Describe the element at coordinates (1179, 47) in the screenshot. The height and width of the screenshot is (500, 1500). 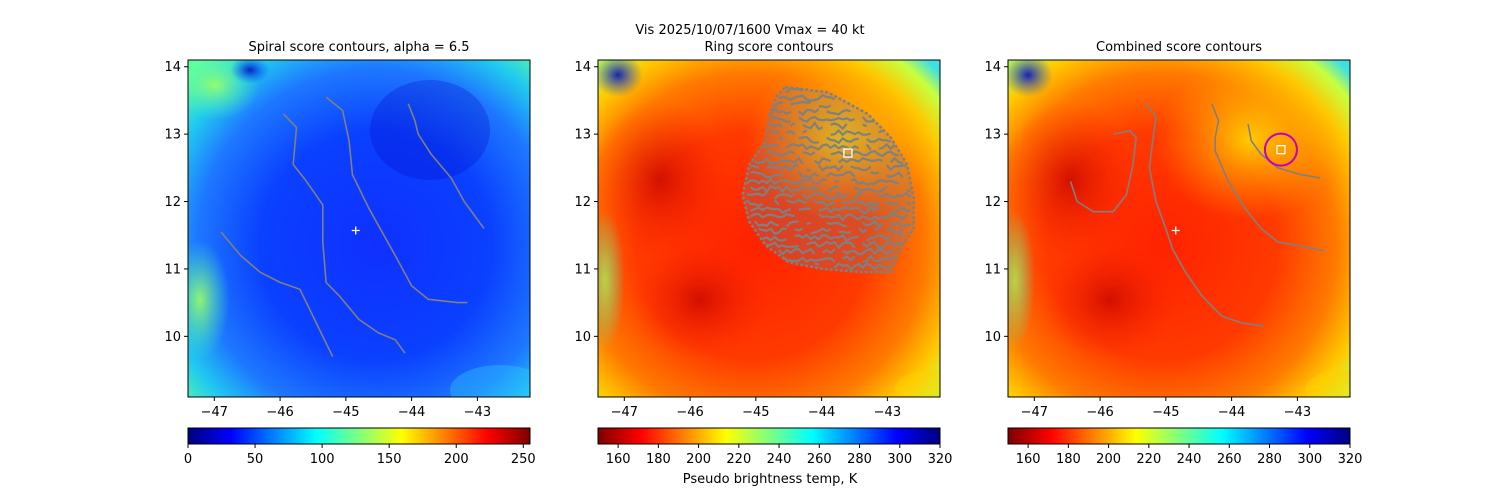
I see `panel-3-title: Combined score contours` at that location.